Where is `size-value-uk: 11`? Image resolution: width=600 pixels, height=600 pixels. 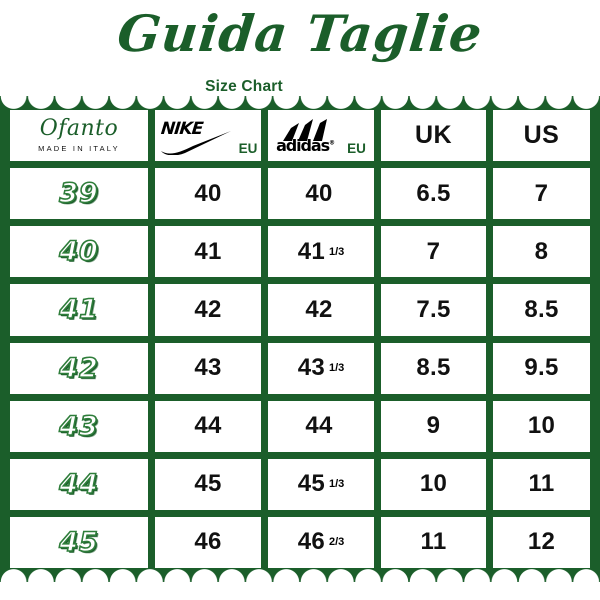 size-value-uk: 11 is located at coordinates (433, 542).